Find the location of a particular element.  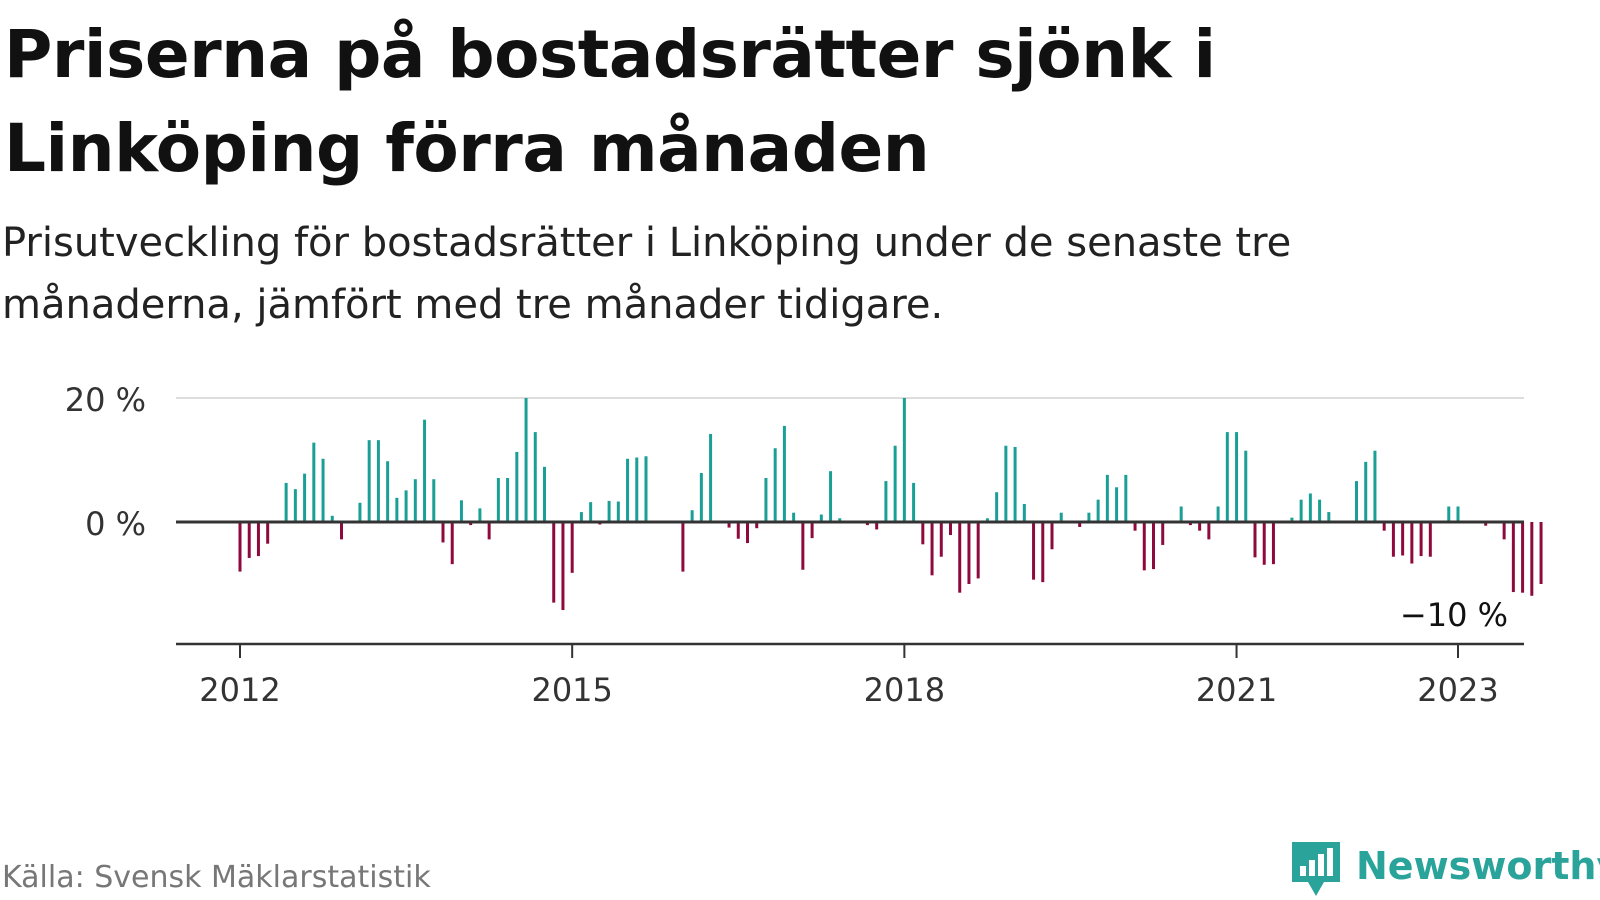

y-axis-ticks: 0 % 20 % is located at coordinates (105, 462).